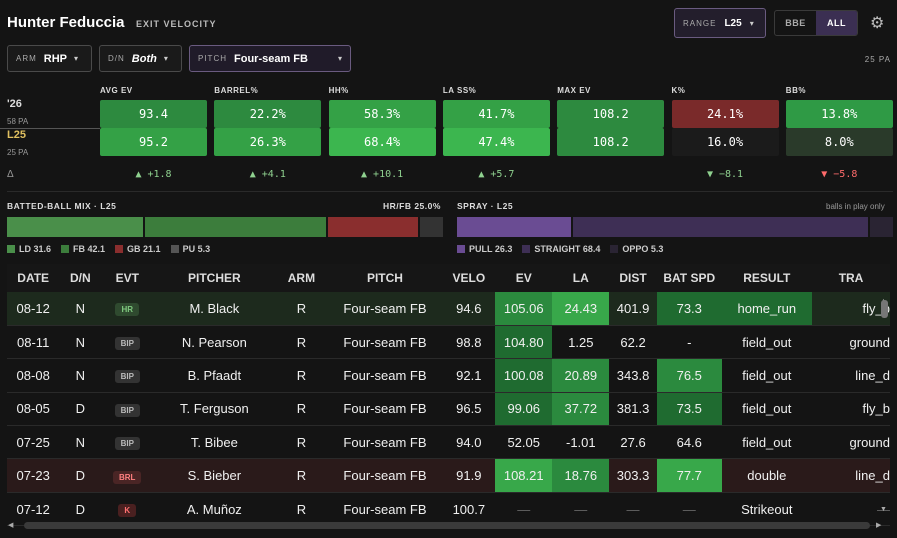 The height and width of the screenshot is (538, 897). I want to click on batted-ball-legend: LD 31.6 FB 42.1 GB 21.1 PU 5.3, so click(108, 249).